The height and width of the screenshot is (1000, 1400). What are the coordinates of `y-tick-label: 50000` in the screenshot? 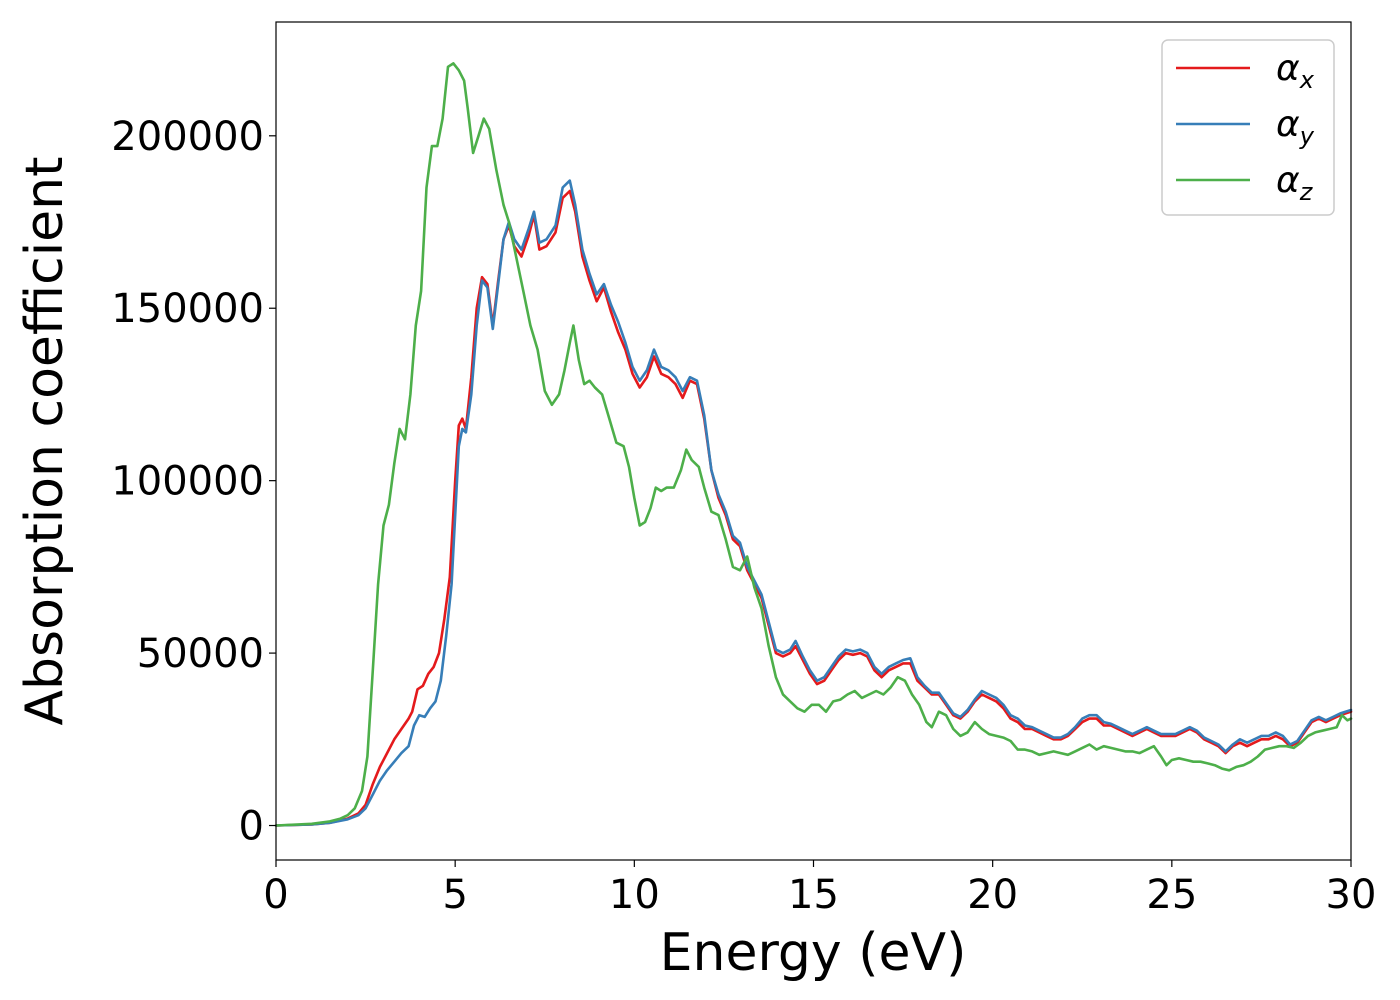 It's located at (200, 654).